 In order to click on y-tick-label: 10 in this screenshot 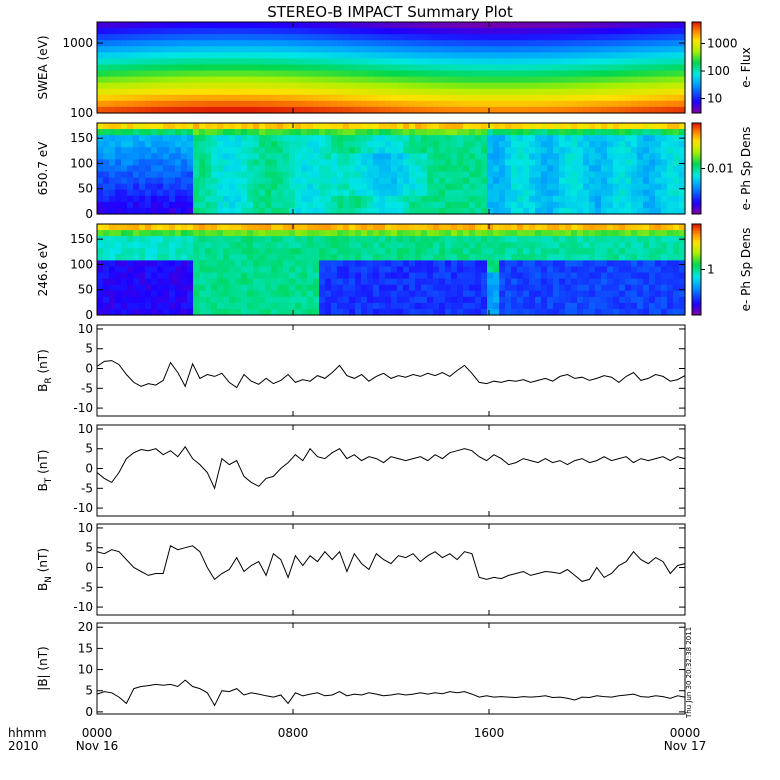, I will do `click(85, 329)`.